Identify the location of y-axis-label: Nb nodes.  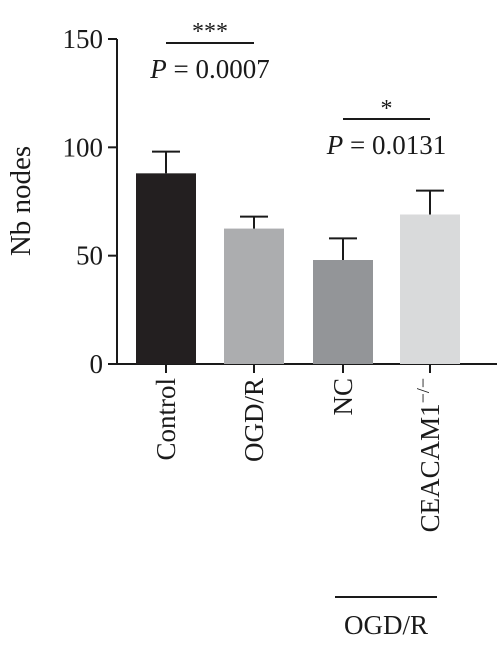
(21, 201).